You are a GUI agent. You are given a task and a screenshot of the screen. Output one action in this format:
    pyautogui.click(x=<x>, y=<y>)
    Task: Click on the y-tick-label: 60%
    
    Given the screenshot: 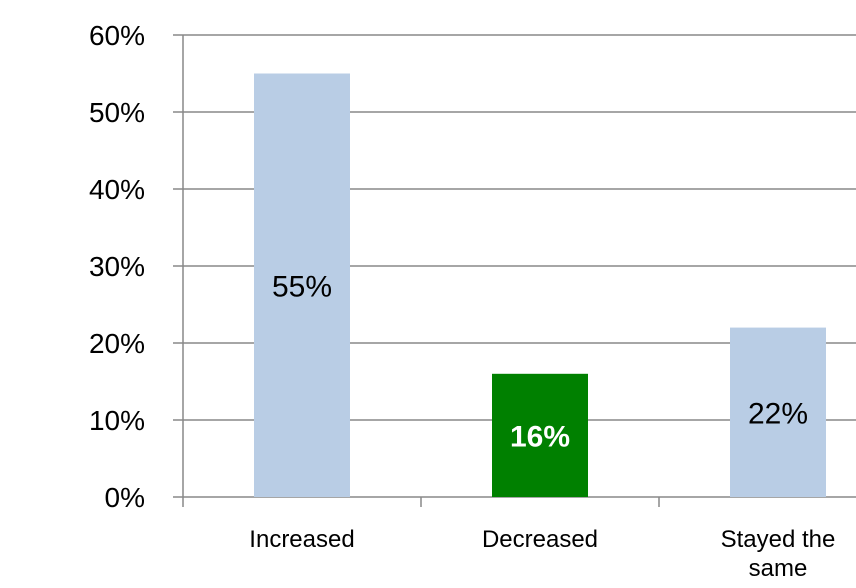 What is the action you would take?
    pyautogui.click(x=117, y=35)
    